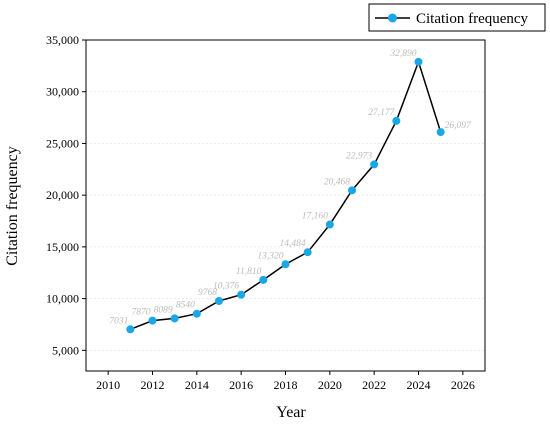 The image size is (550, 425). What do you see at coordinates (241, 385) in the screenshot?
I see `x-tick-label: 2016` at bounding box center [241, 385].